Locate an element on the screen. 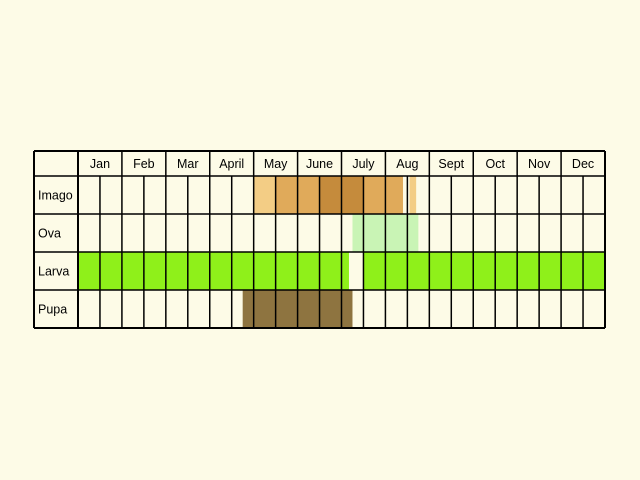 This screenshot has width=640, height=480. month-label: Jan is located at coordinates (100, 164).